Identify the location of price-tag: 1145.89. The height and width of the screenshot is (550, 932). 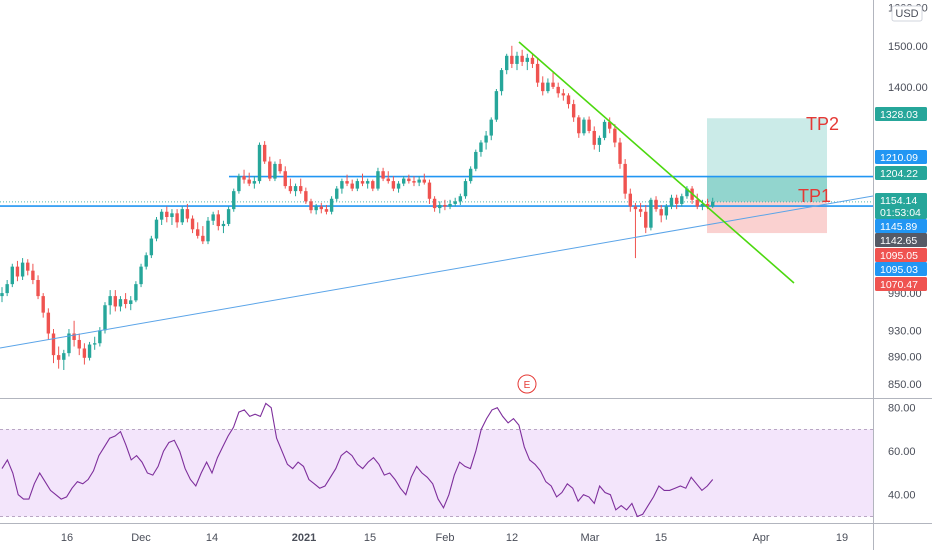
(901, 226).